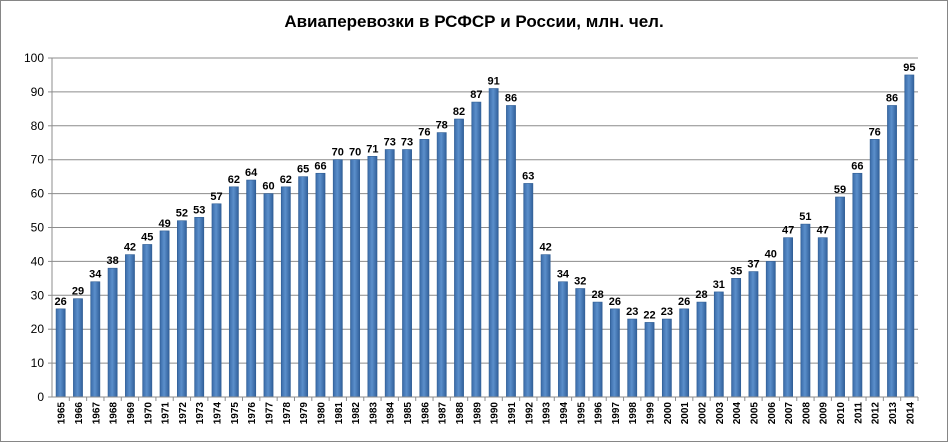  I want to click on x-tick-label: 1978, so click(287, 413).